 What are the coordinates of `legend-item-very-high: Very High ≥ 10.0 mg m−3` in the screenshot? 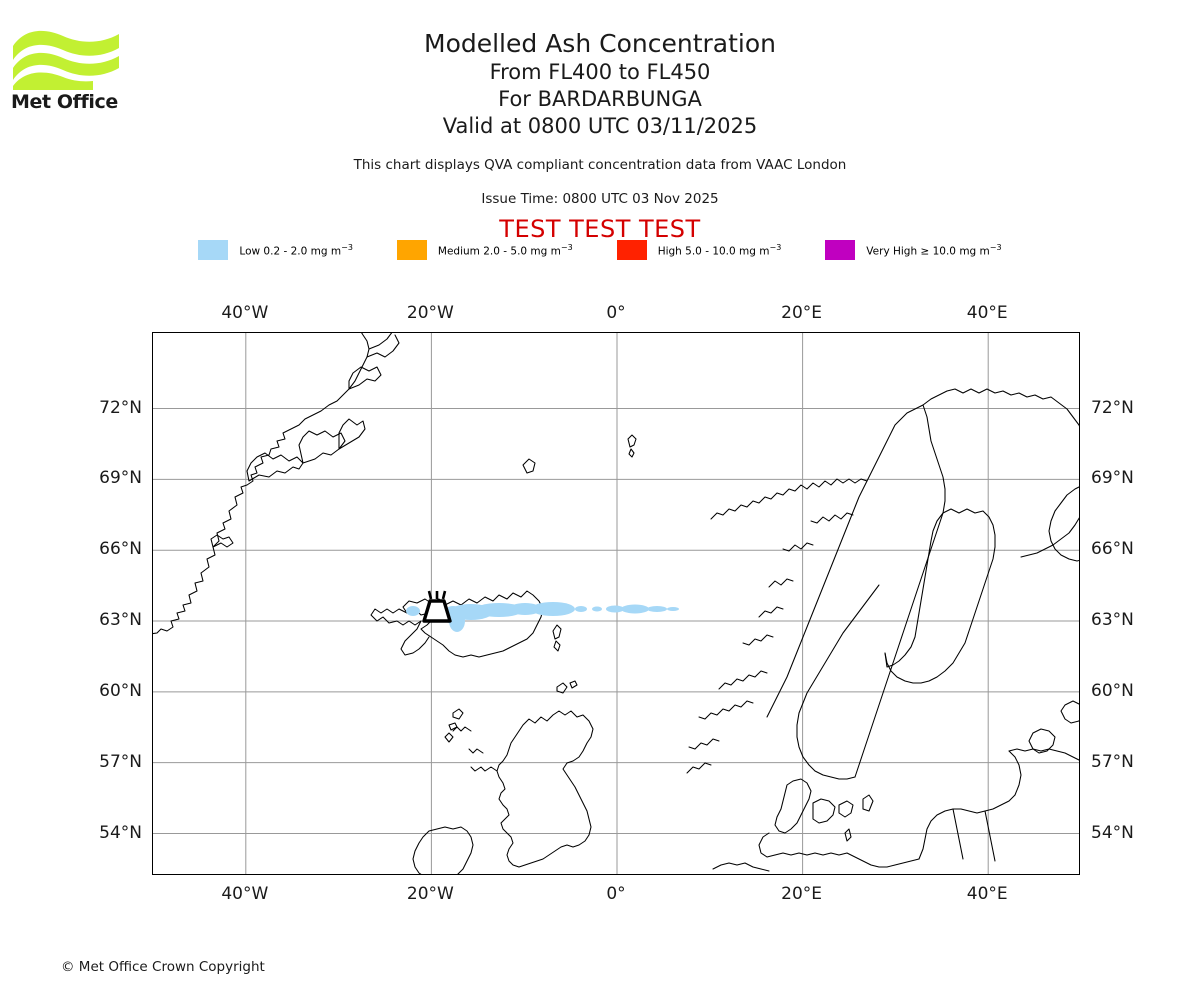 It's located at (913, 250).